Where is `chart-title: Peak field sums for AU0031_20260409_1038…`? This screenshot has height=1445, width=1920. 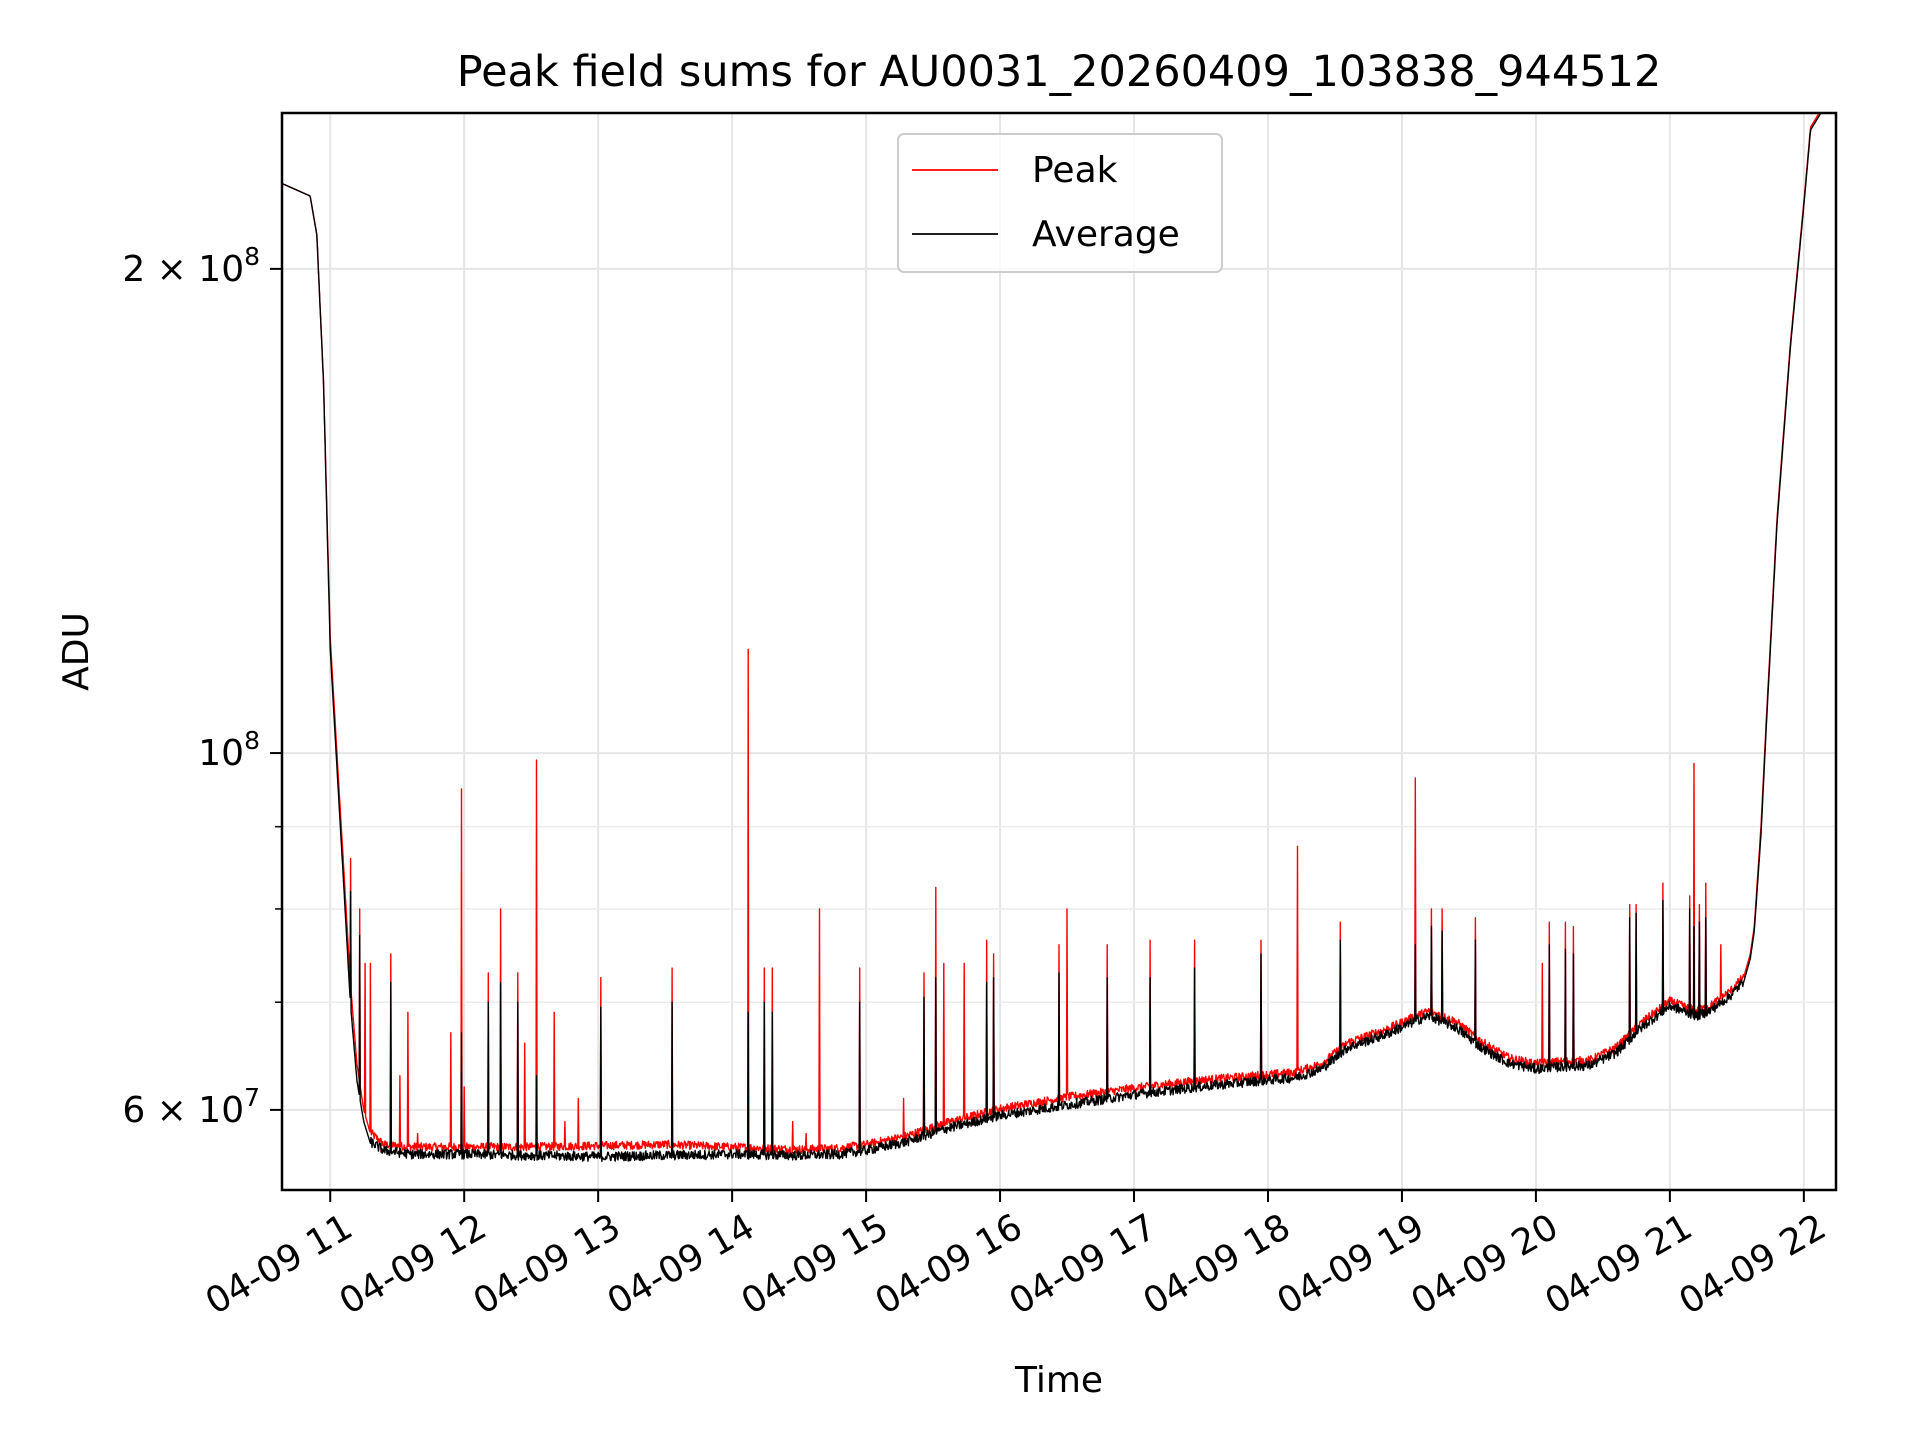
chart-title: Peak field sums for AU0031_20260409_1038… is located at coordinates (1059, 72).